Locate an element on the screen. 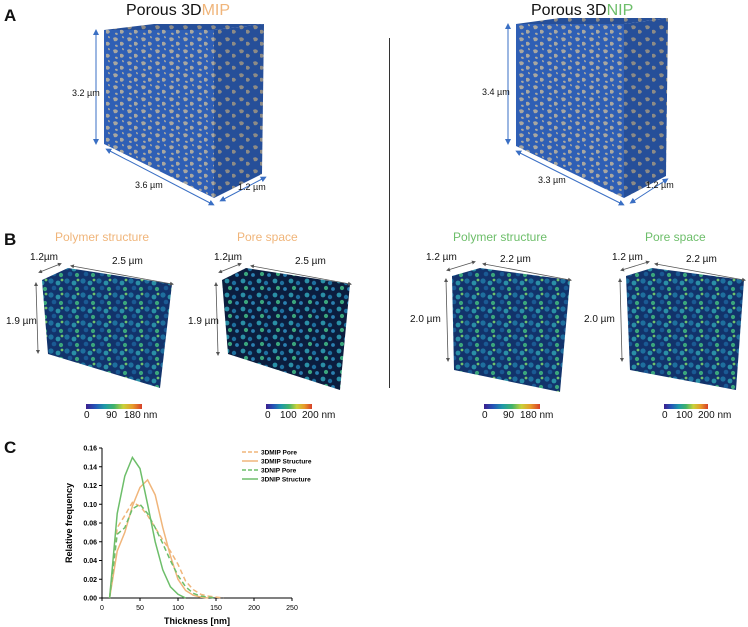  nip-polymer-label: Polymer structure is located at coordinates (500, 237).